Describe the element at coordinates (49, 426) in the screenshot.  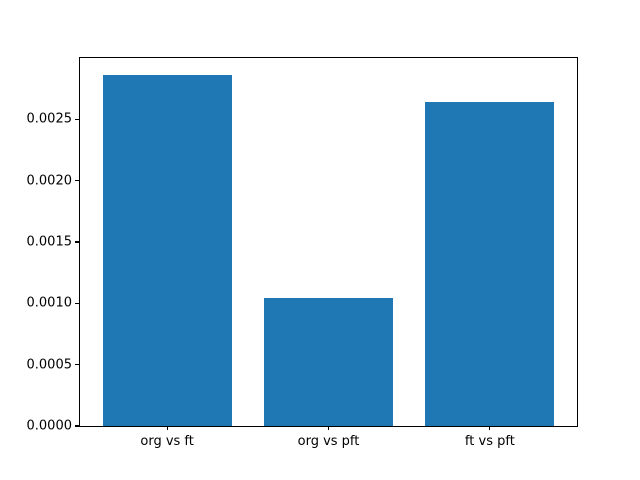
I see `y-tick-label: 0.0000` at that location.